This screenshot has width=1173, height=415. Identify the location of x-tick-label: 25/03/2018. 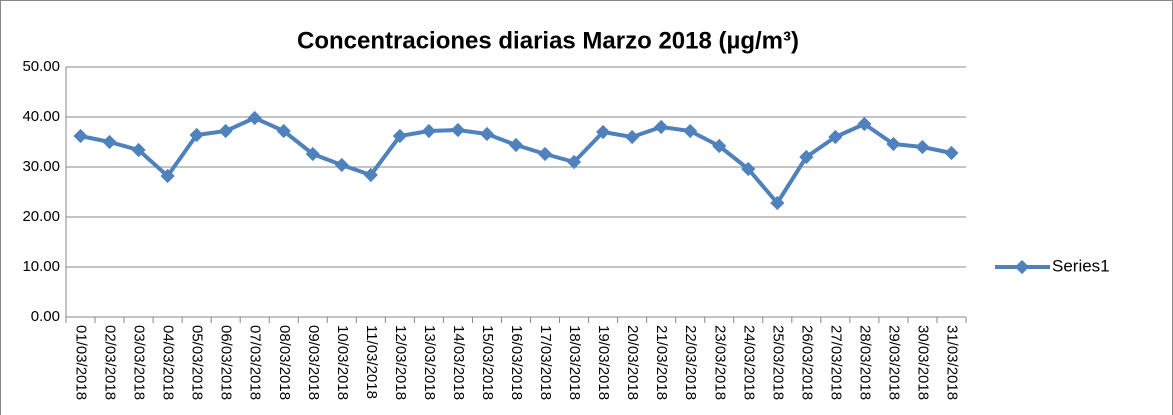
(777, 362).